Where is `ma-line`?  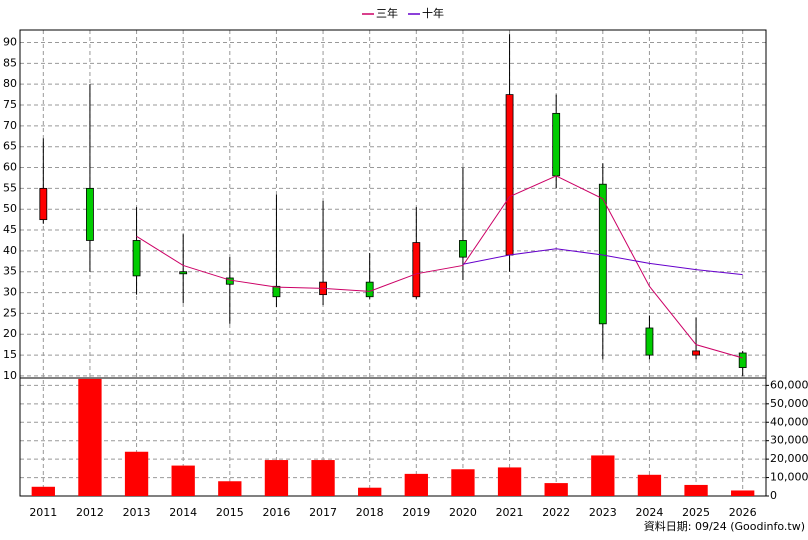 ma-line is located at coordinates (602, 262).